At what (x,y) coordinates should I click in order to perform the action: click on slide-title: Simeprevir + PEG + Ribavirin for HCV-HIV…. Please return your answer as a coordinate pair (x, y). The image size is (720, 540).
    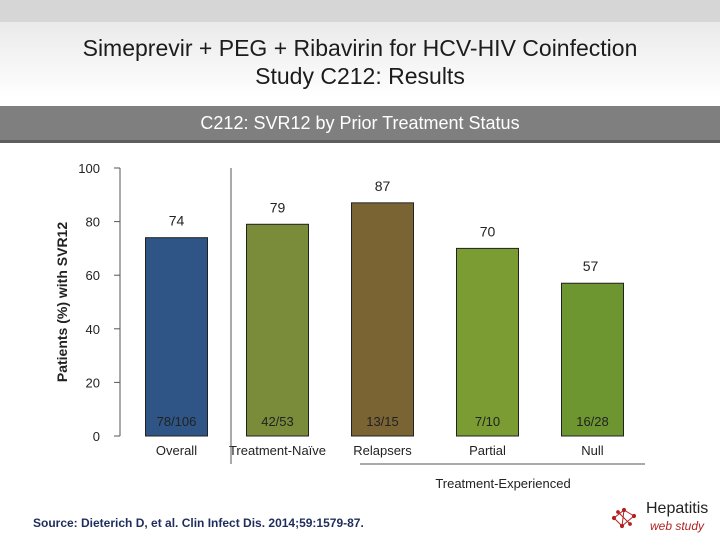
    Looking at the image, I should click on (360, 62).